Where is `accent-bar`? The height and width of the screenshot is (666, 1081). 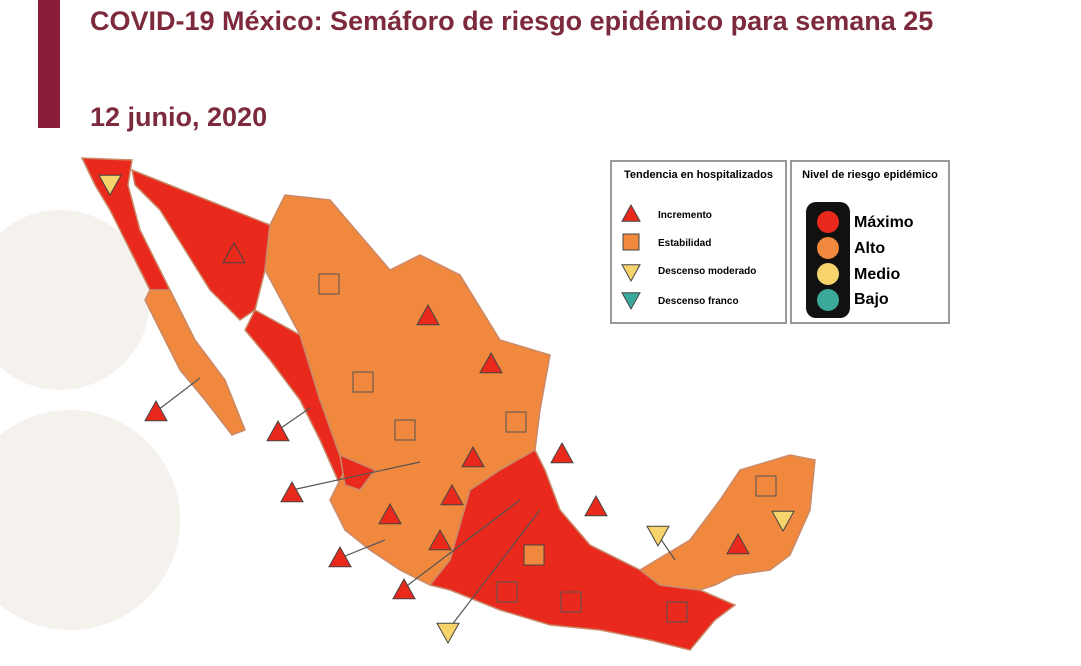 accent-bar is located at coordinates (49, 64).